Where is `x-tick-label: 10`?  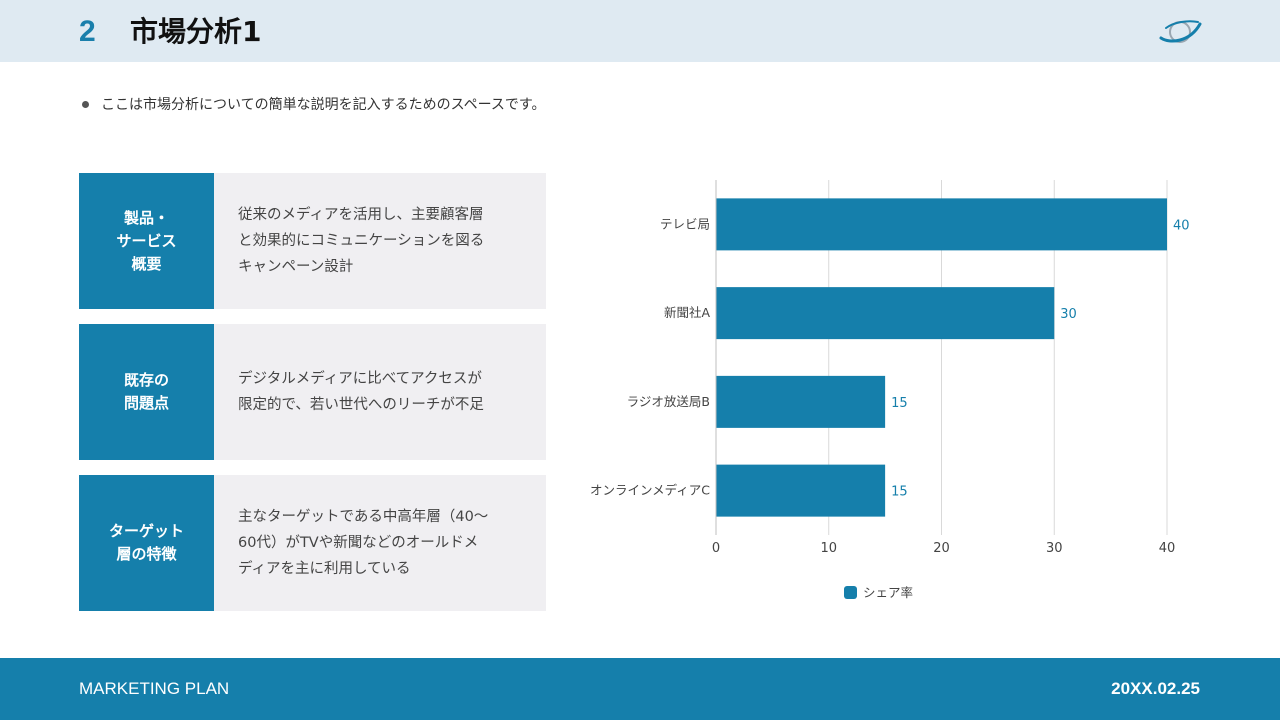 x-tick-label: 10 is located at coordinates (828, 548).